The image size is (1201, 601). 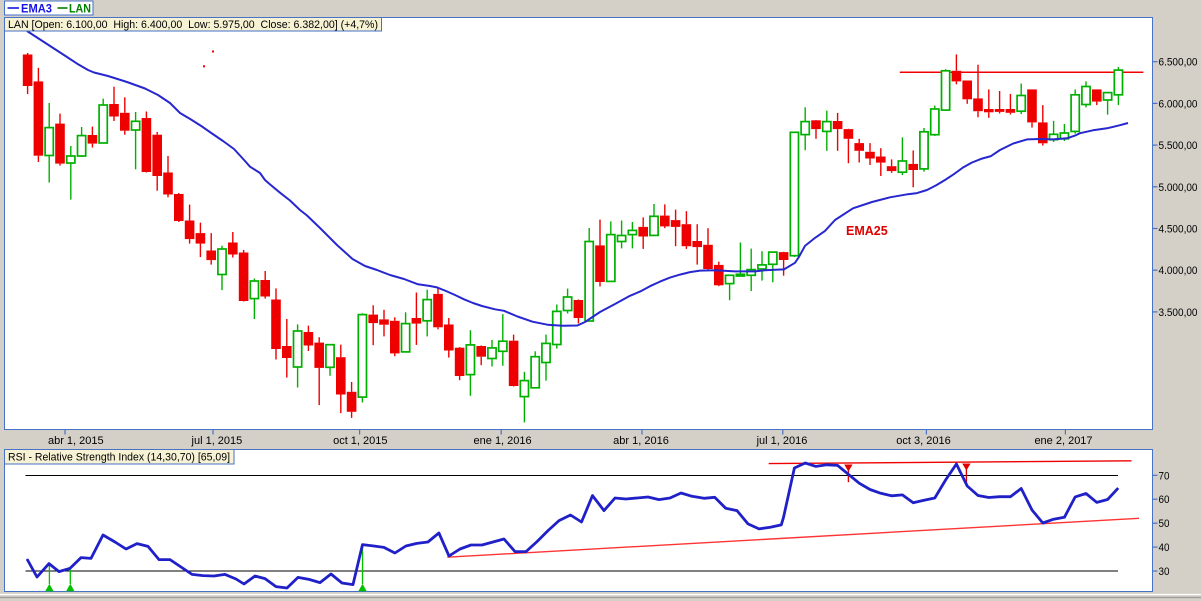 I want to click on svg-text: oct 3, 2016, so click(x=923, y=441).